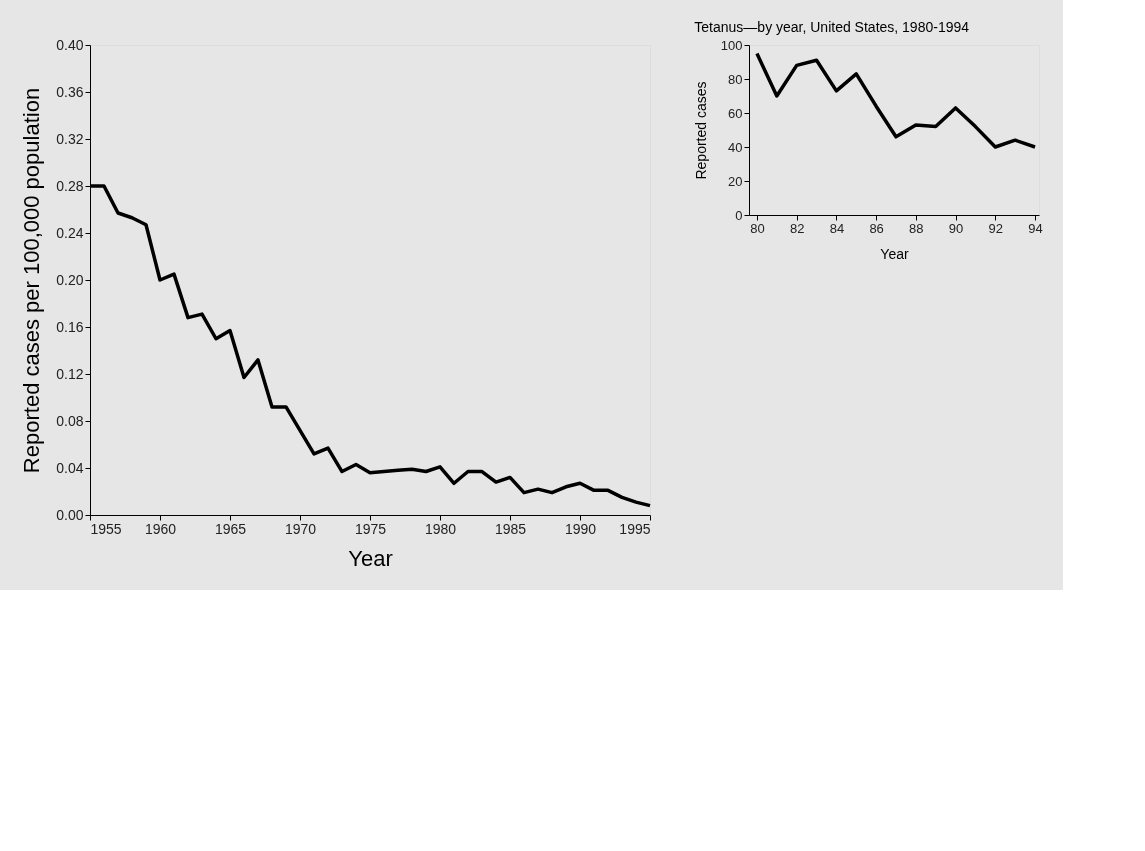  What do you see at coordinates (896, 100) in the screenshot?
I see `line-series` at bounding box center [896, 100].